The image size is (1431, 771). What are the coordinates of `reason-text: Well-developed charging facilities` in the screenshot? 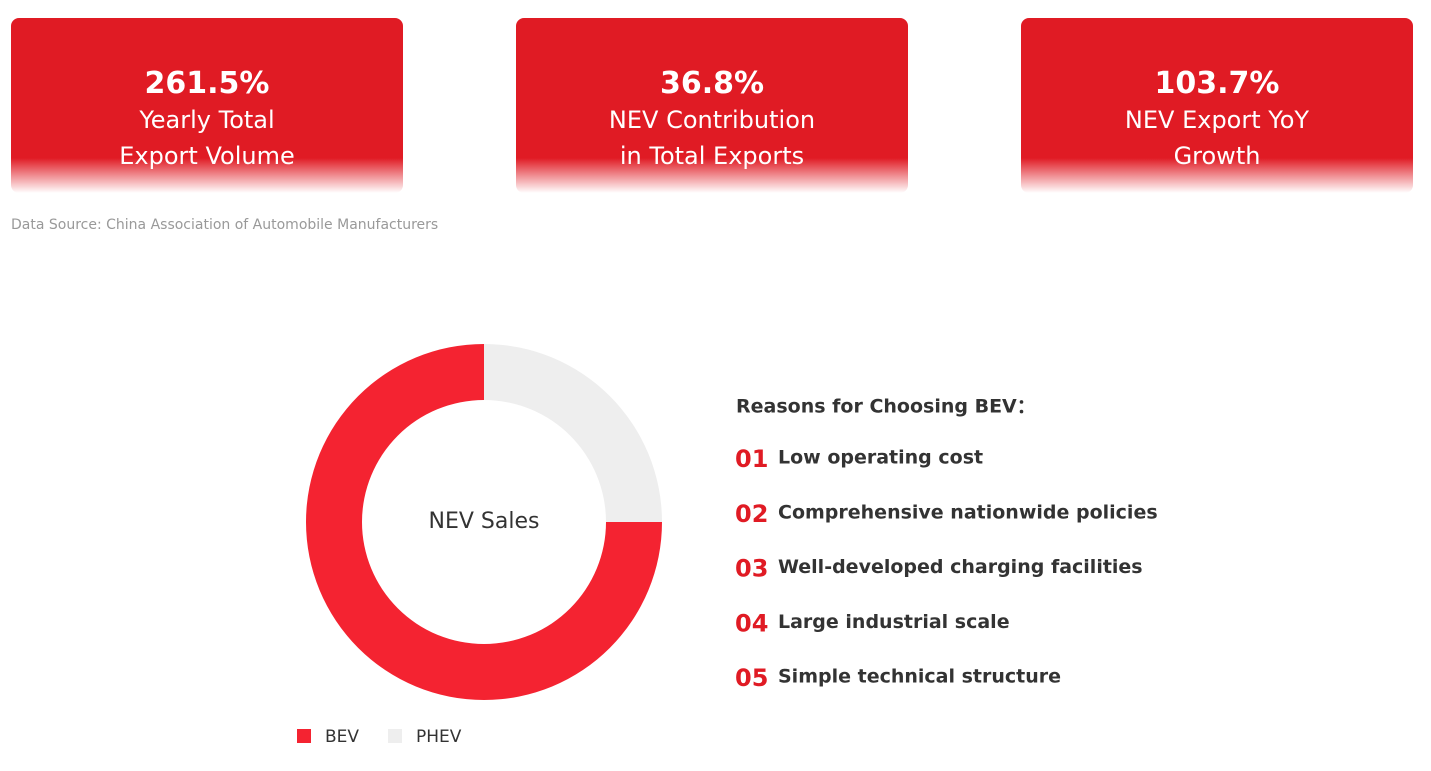 It's located at (960, 567).